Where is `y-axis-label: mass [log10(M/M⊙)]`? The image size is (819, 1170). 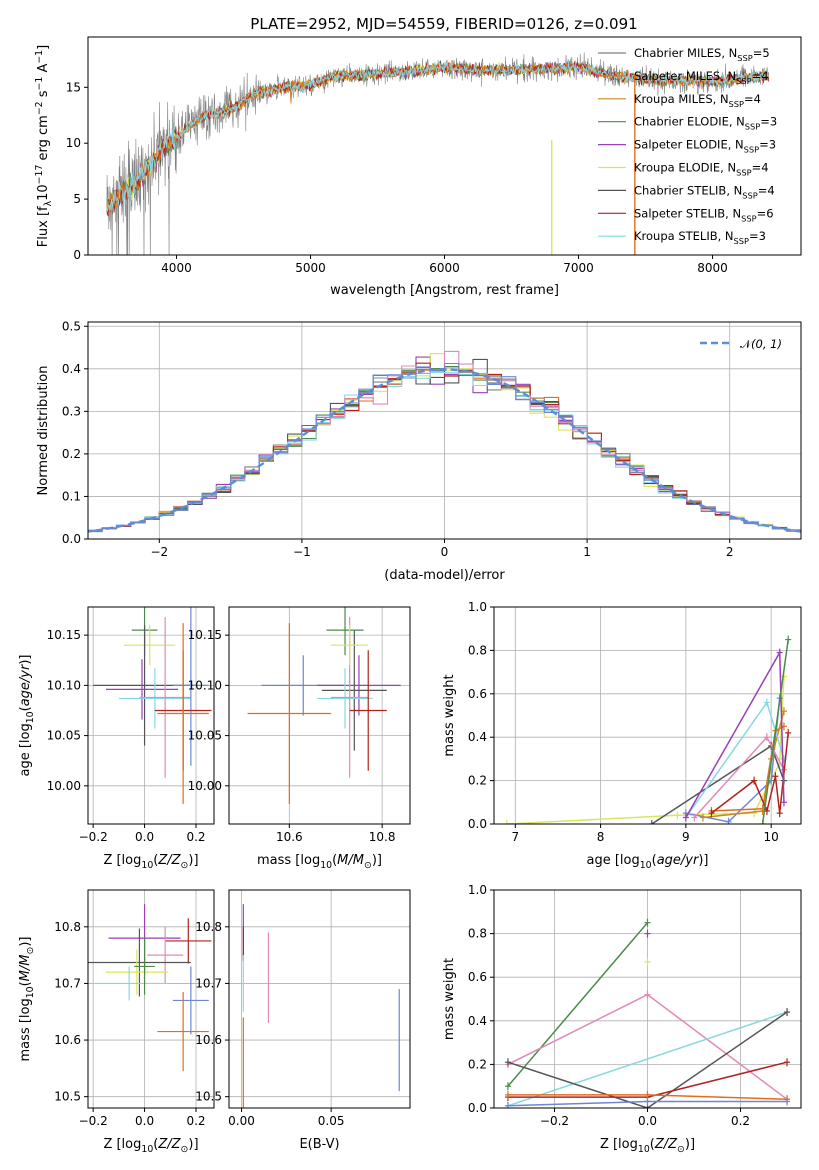
y-axis-label: mass [log10(M/M⊙)] is located at coordinates (27, 999).